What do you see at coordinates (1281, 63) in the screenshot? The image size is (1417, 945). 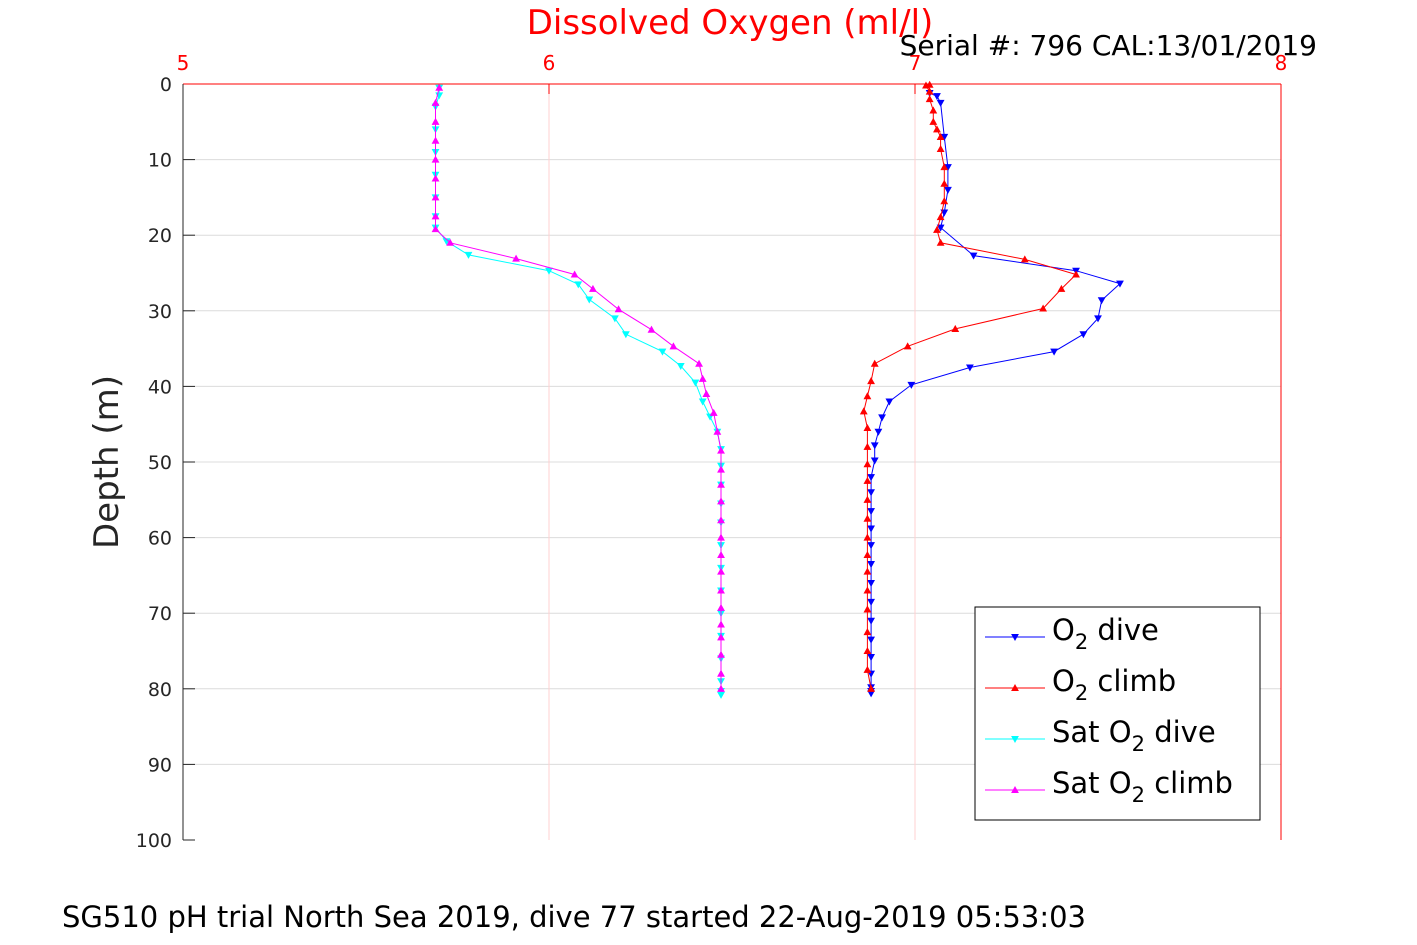 I see `x-tick-label: 8` at bounding box center [1281, 63].